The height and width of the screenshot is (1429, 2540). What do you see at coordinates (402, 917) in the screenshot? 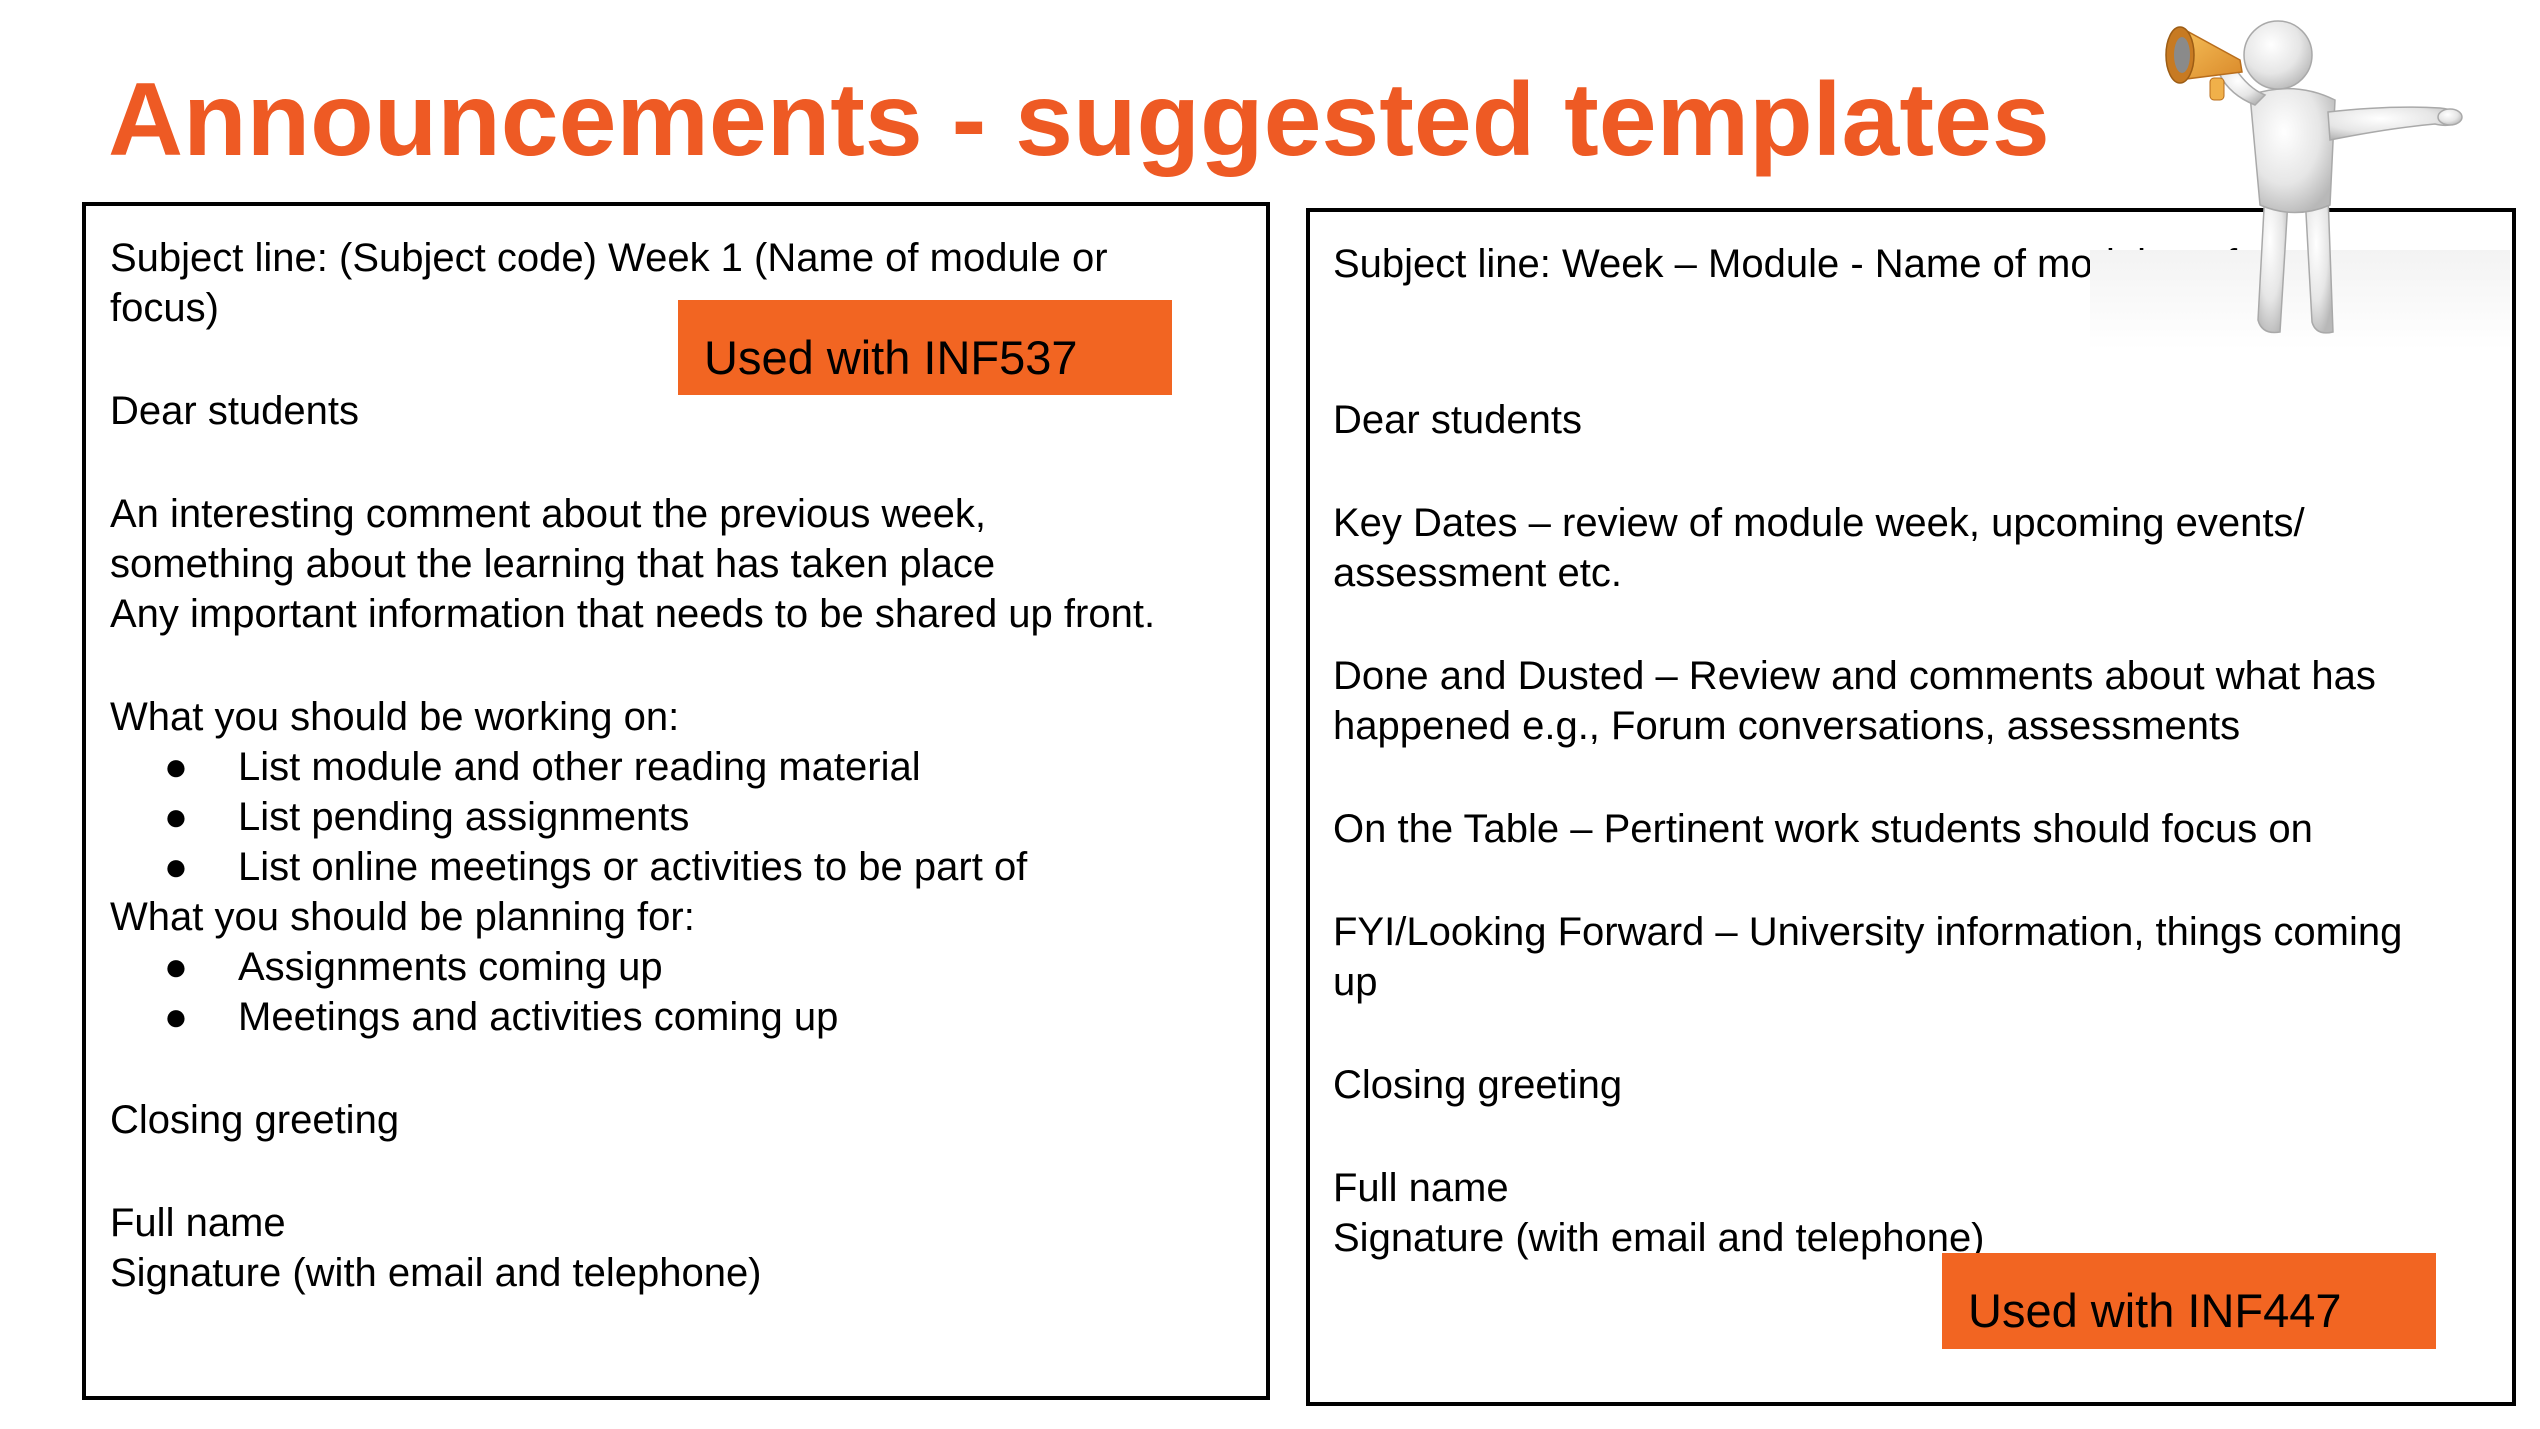
I see `left-planning-heading: What you should be planning for:` at bounding box center [402, 917].